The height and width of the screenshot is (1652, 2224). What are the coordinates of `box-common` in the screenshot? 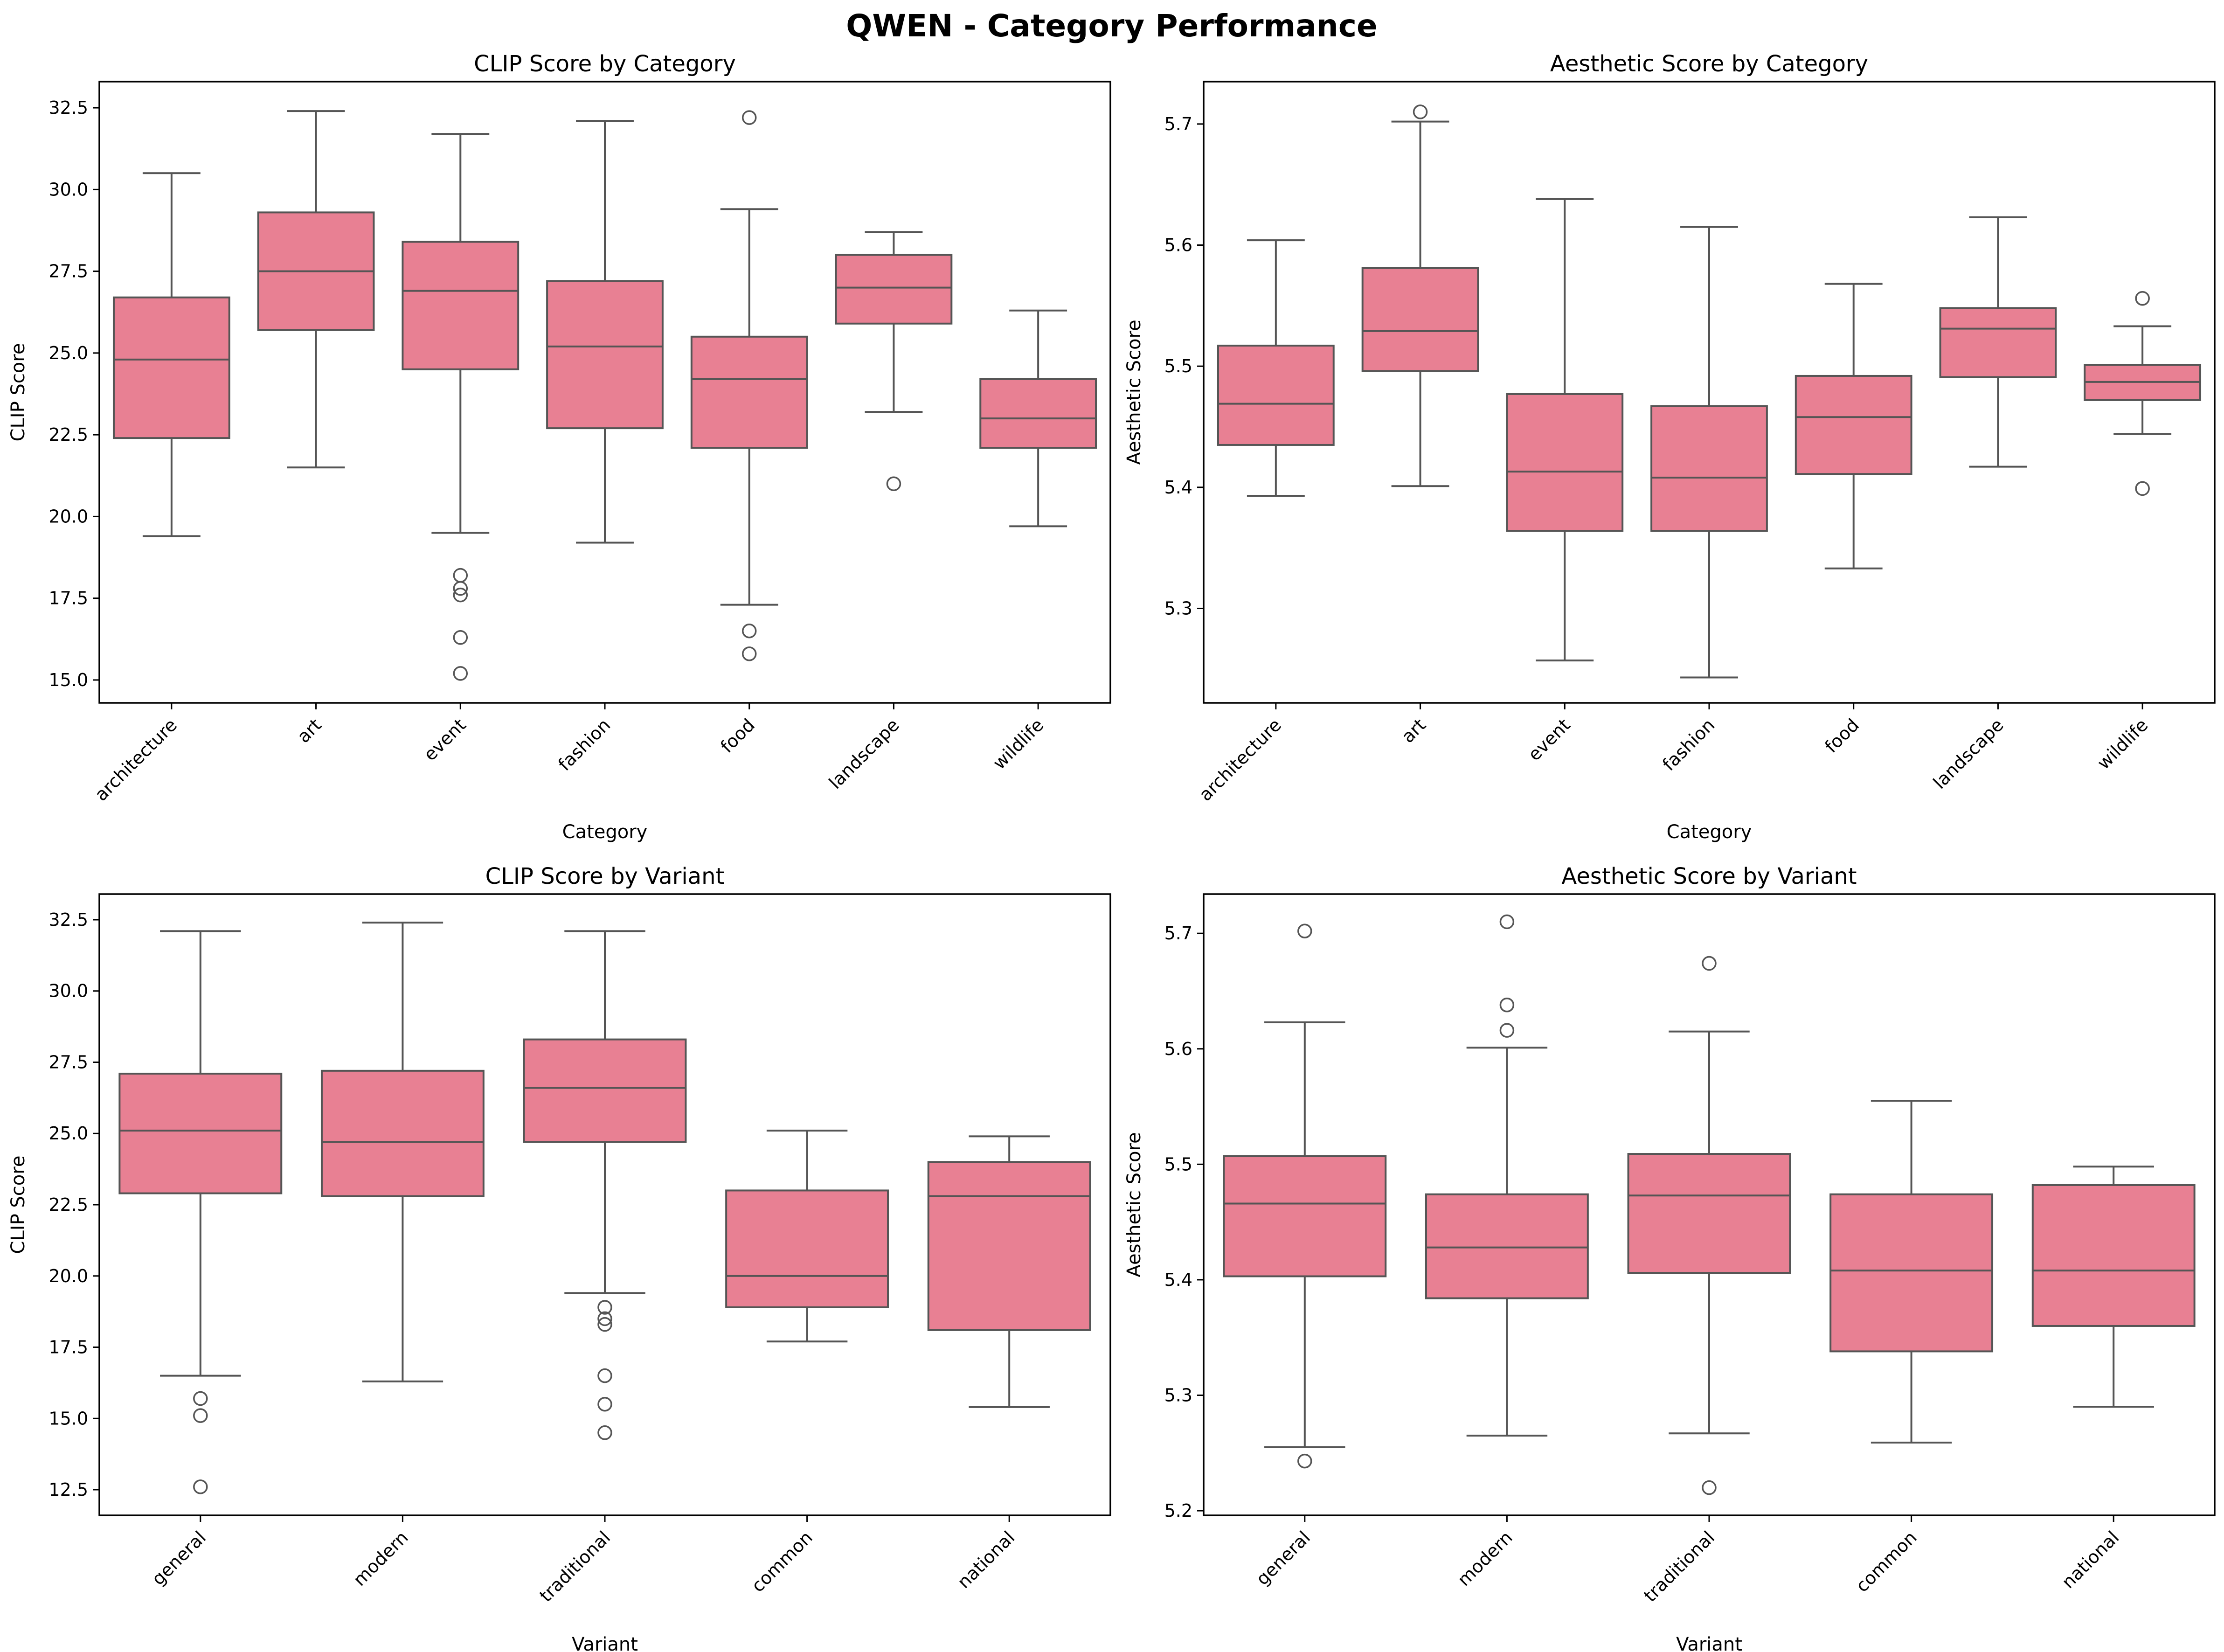 It's located at (807, 1236).